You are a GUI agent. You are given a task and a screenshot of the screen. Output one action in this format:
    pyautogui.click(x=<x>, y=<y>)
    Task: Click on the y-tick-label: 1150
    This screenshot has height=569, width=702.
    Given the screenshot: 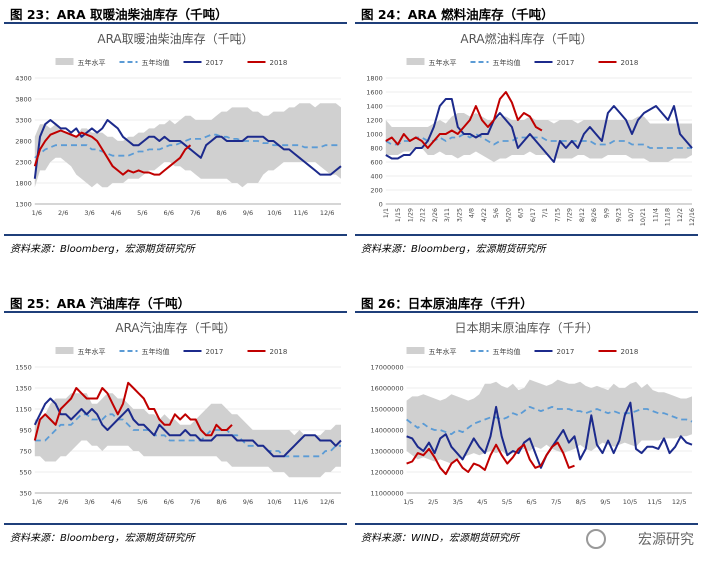 What is the action you would take?
    pyautogui.click(x=23, y=410)
    